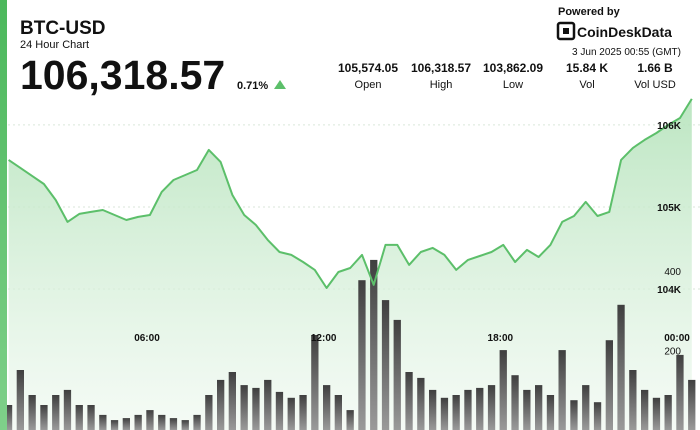 This screenshot has height=430, width=700. What do you see at coordinates (677, 338) in the screenshot?
I see `x-tick-label: 00:00` at bounding box center [677, 338].